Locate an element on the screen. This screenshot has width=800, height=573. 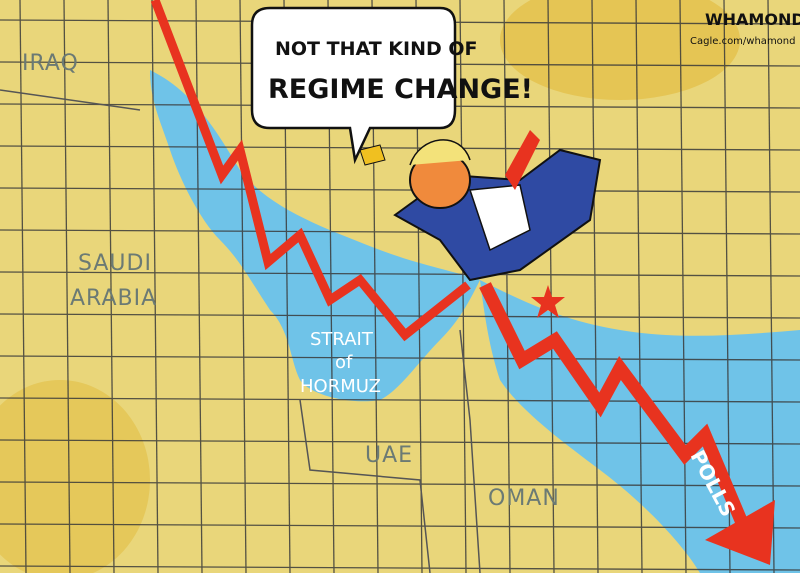
falling-figure is located at coordinates (480, 224).